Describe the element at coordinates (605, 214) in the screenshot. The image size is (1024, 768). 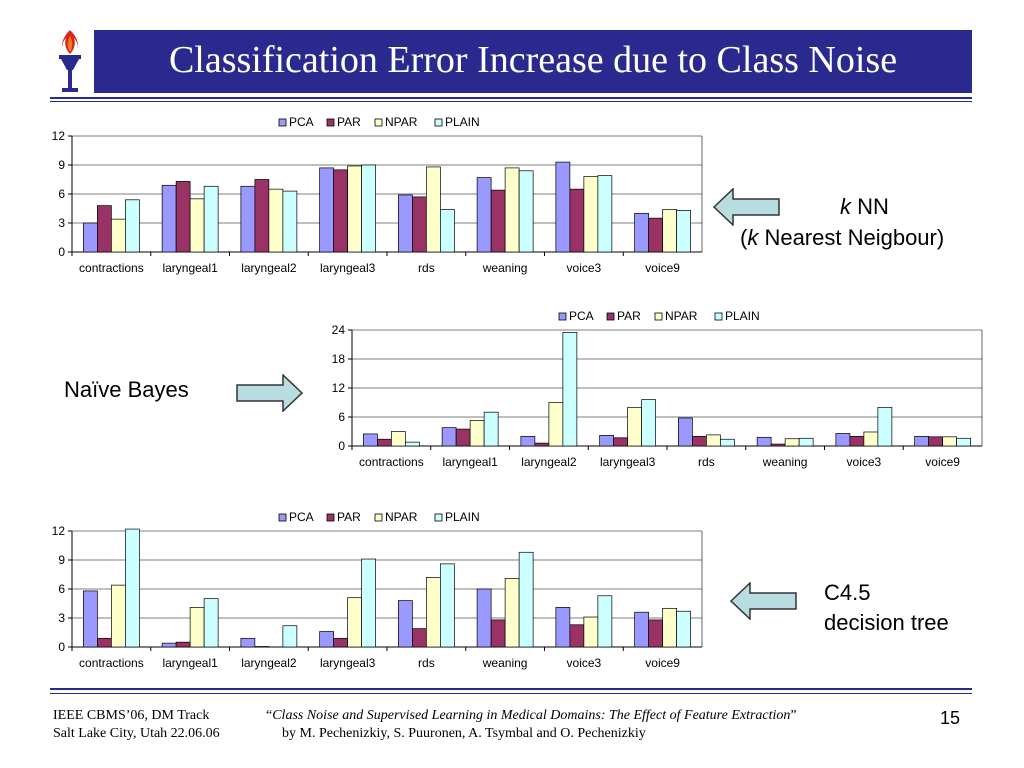
I see `bar-plain-voice3` at that location.